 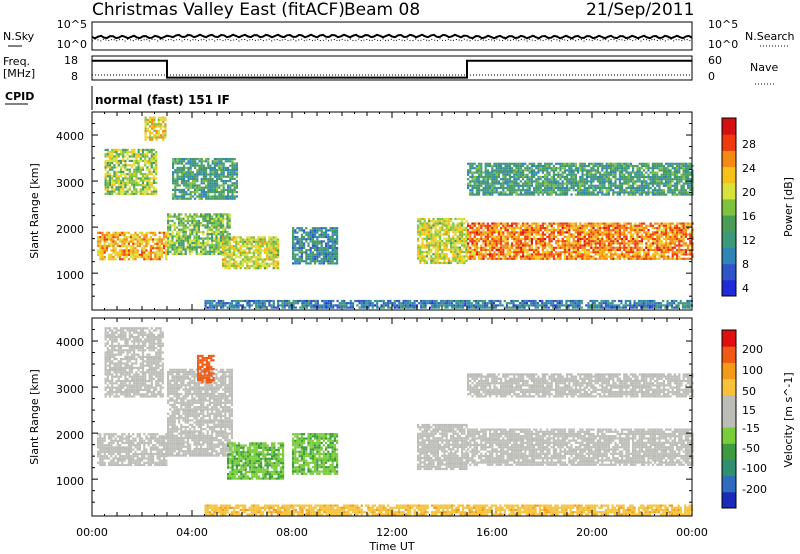 What do you see at coordinates (16, 61) in the screenshot?
I see `freq-label: Freq.` at bounding box center [16, 61].